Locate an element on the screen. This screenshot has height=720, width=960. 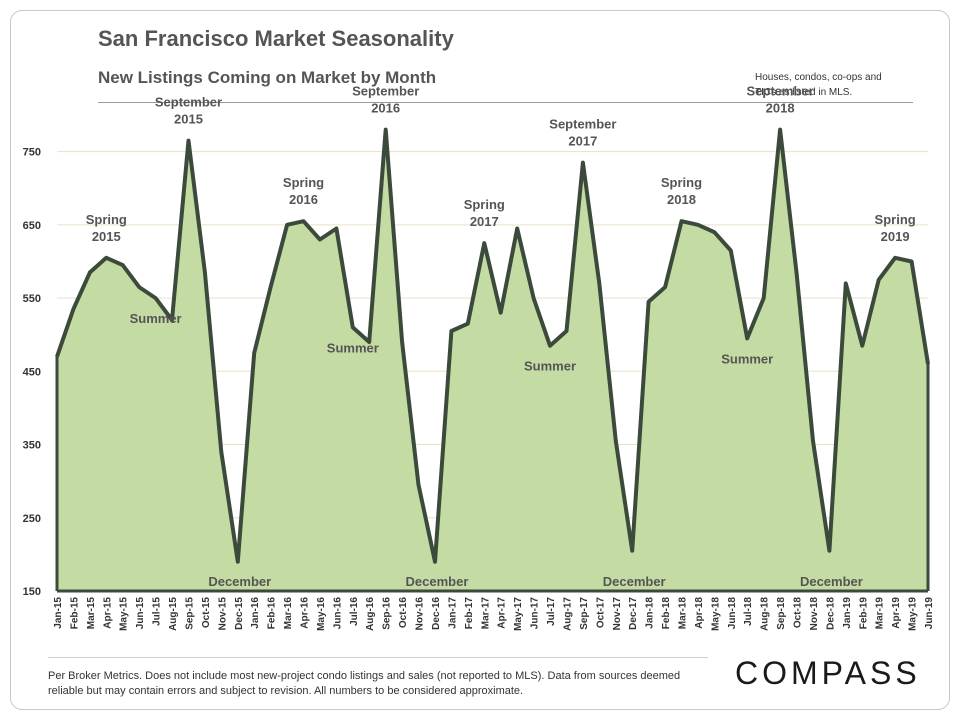
x-tick-label: Sep-16 is located at coordinates (387, 613).